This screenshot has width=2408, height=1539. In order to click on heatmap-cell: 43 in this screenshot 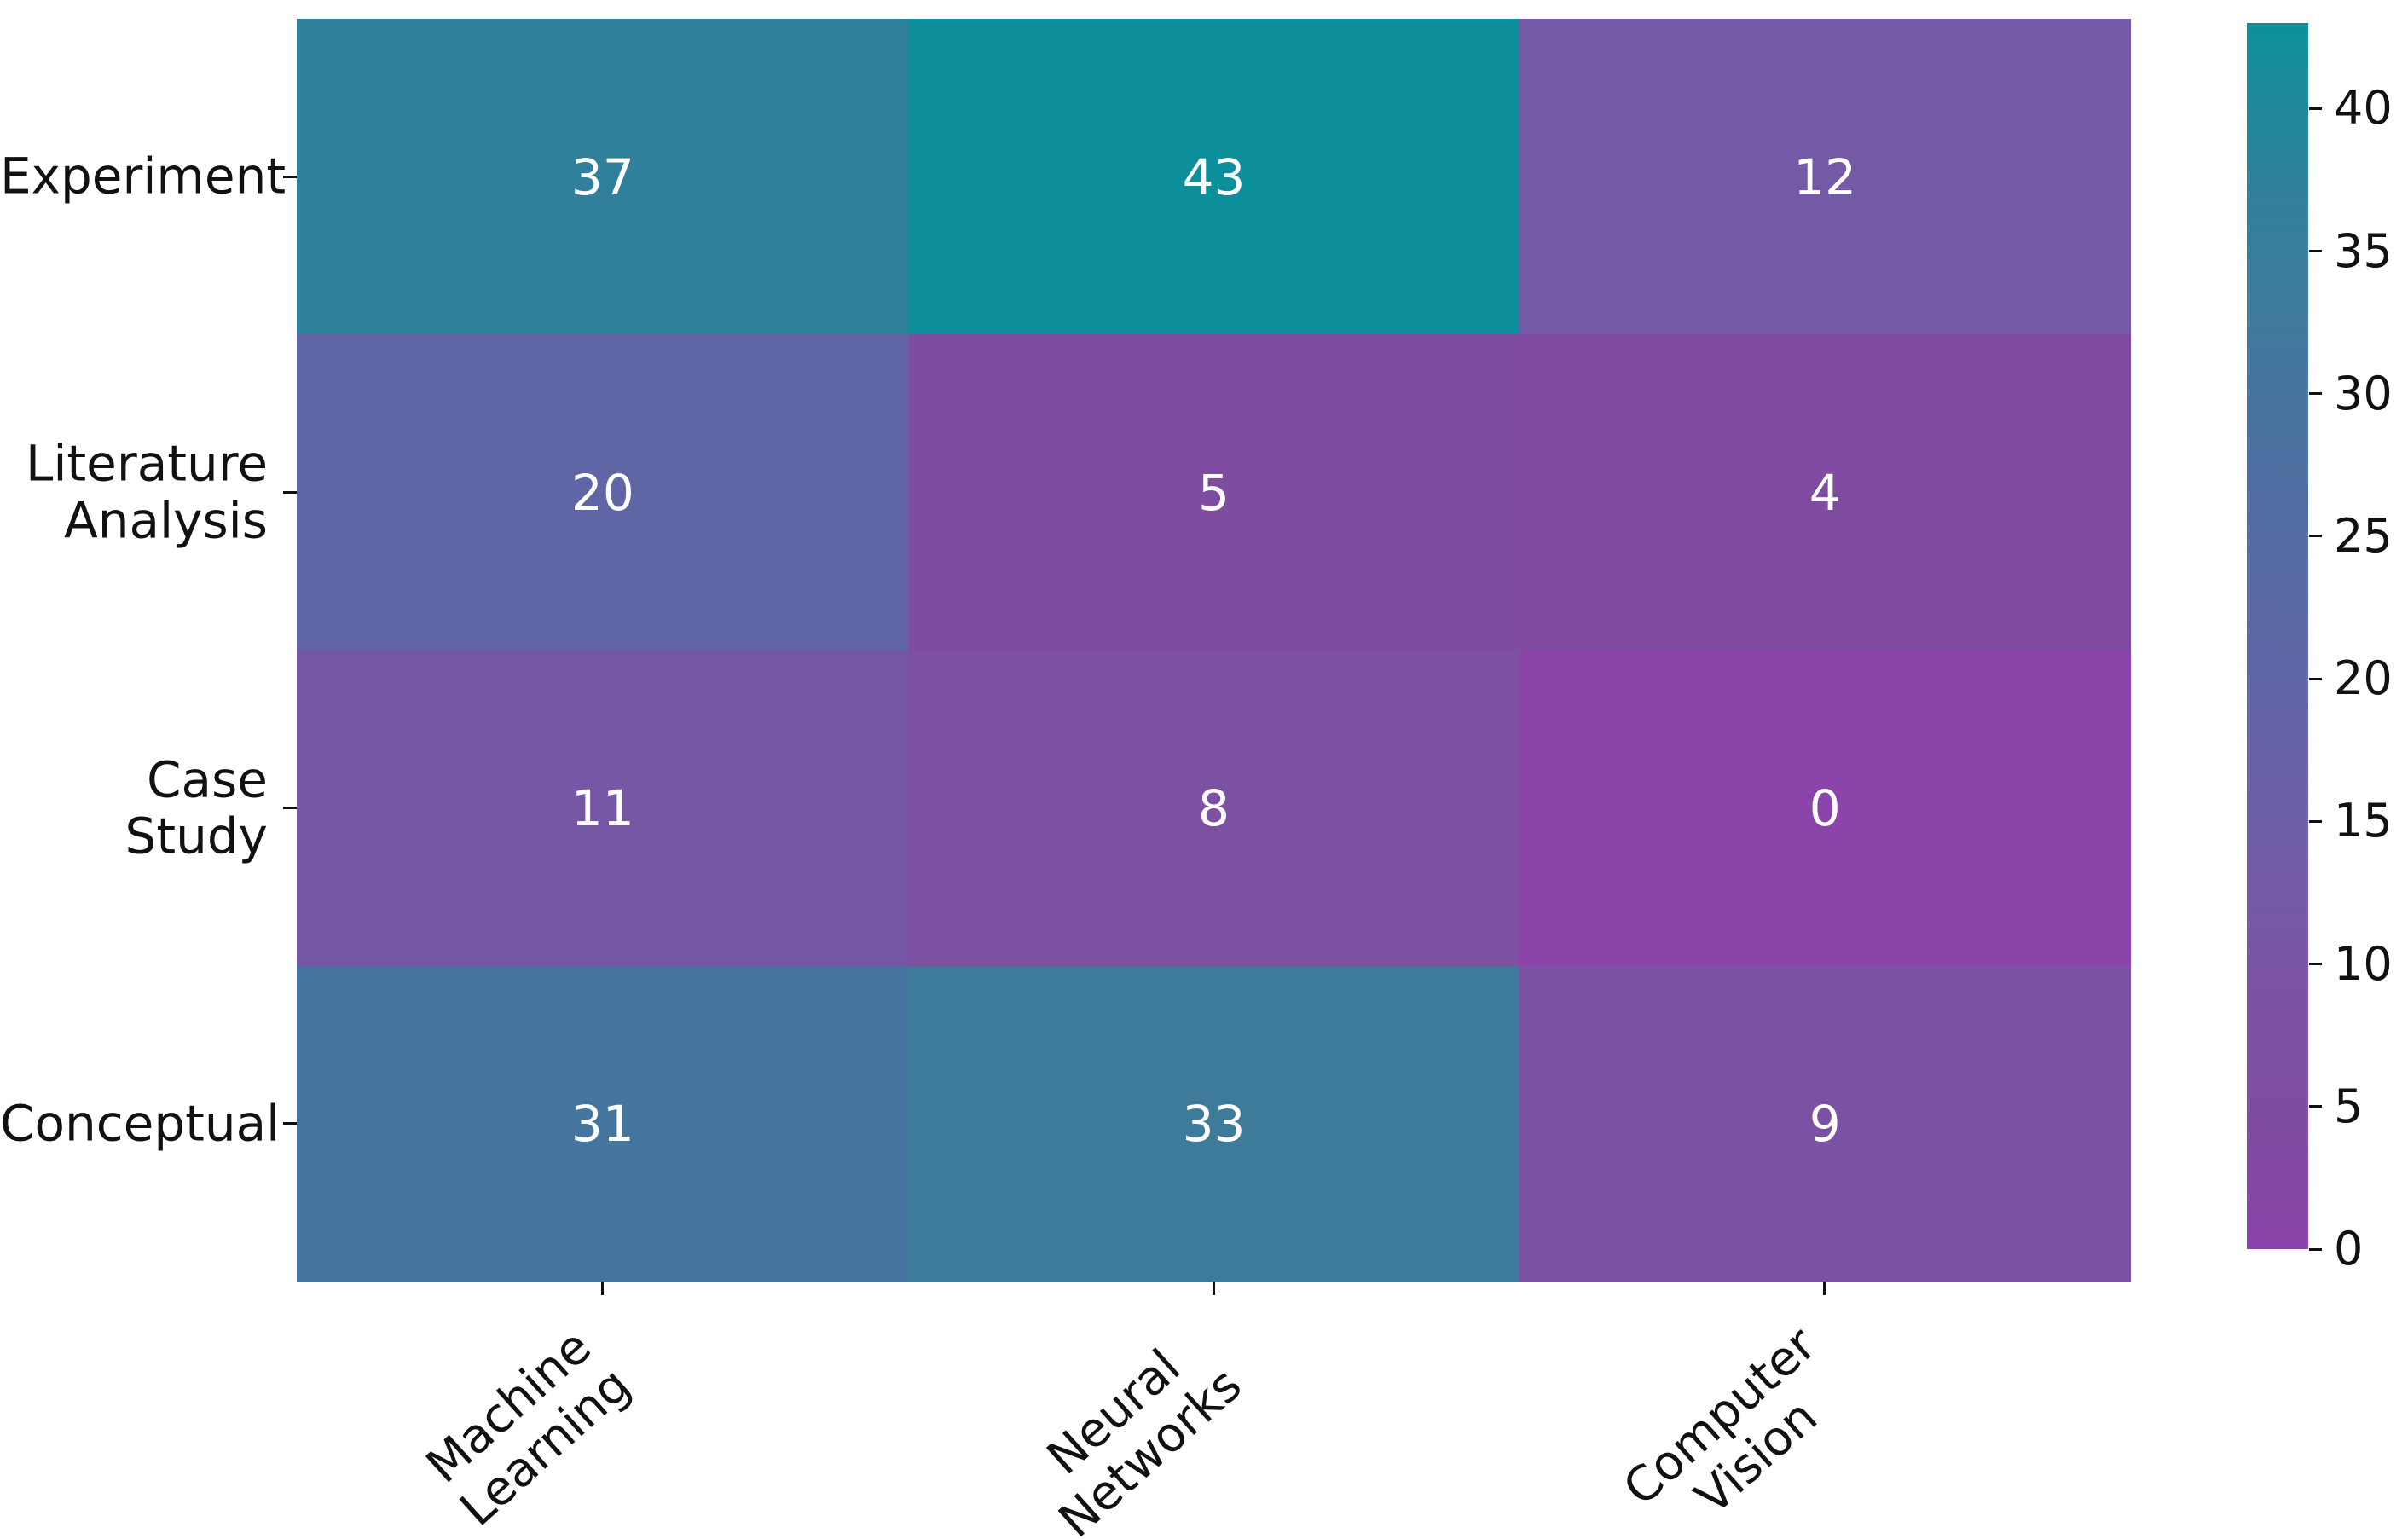, I will do `click(1213, 178)`.